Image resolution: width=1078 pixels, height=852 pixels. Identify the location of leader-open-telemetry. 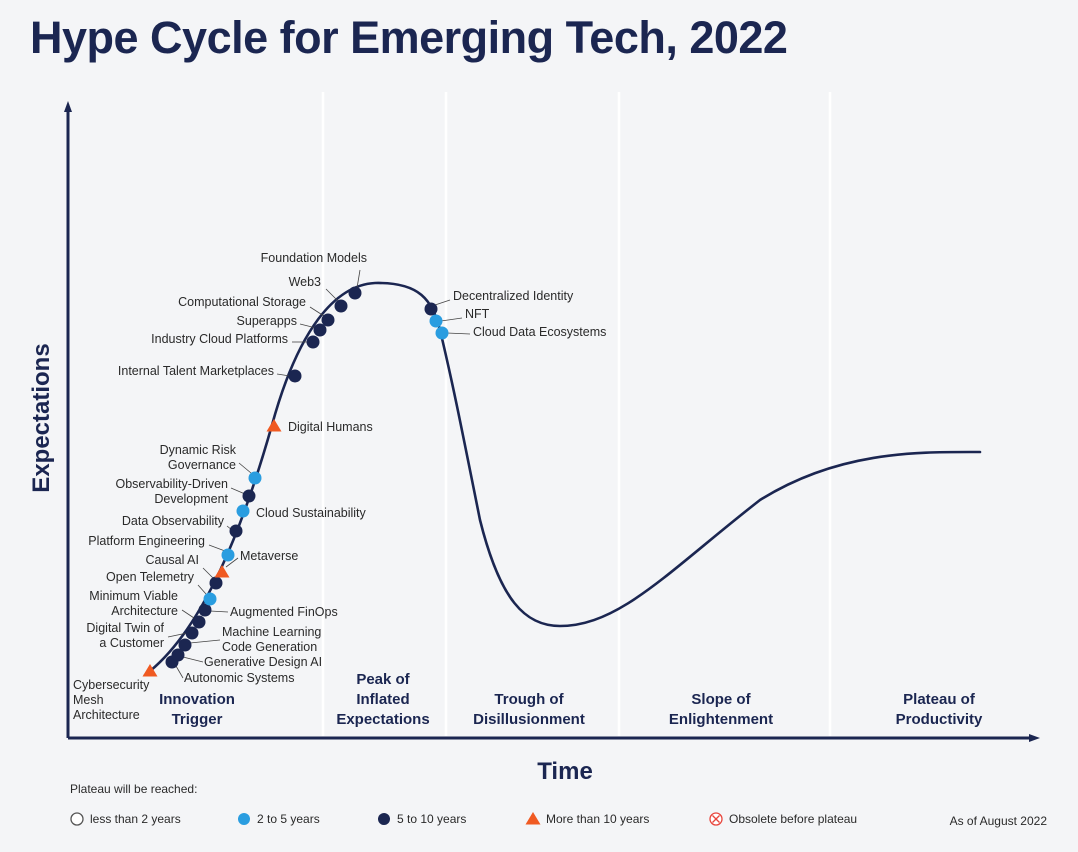
(202, 589).